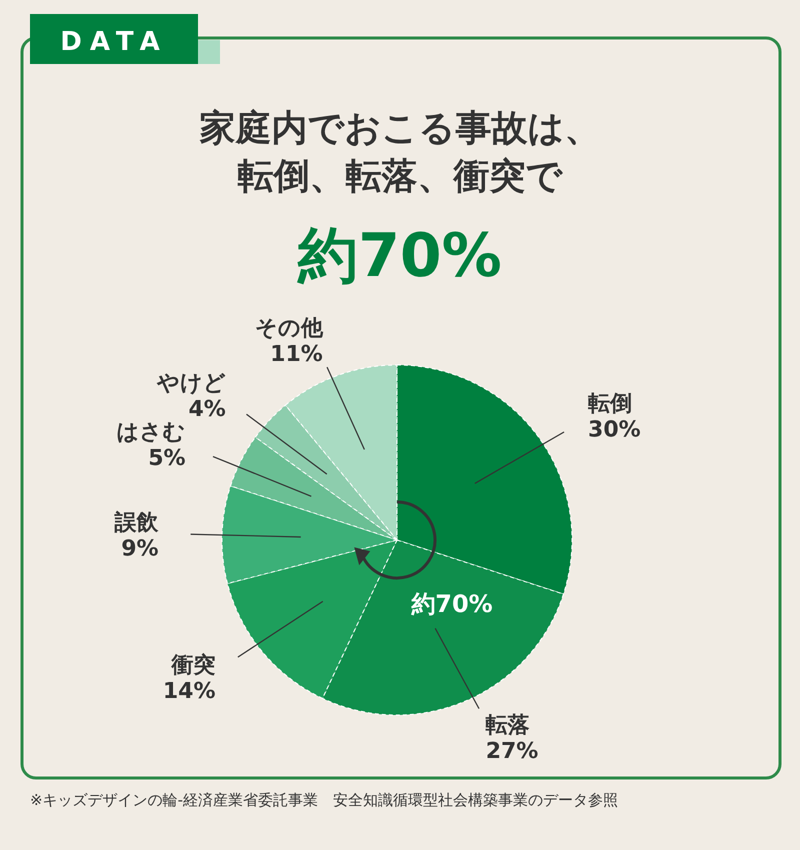 The image size is (800, 850). What do you see at coordinates (614, 430) in the screenshot?
I see `data-label: 30%` at bounding box center [614, 430].